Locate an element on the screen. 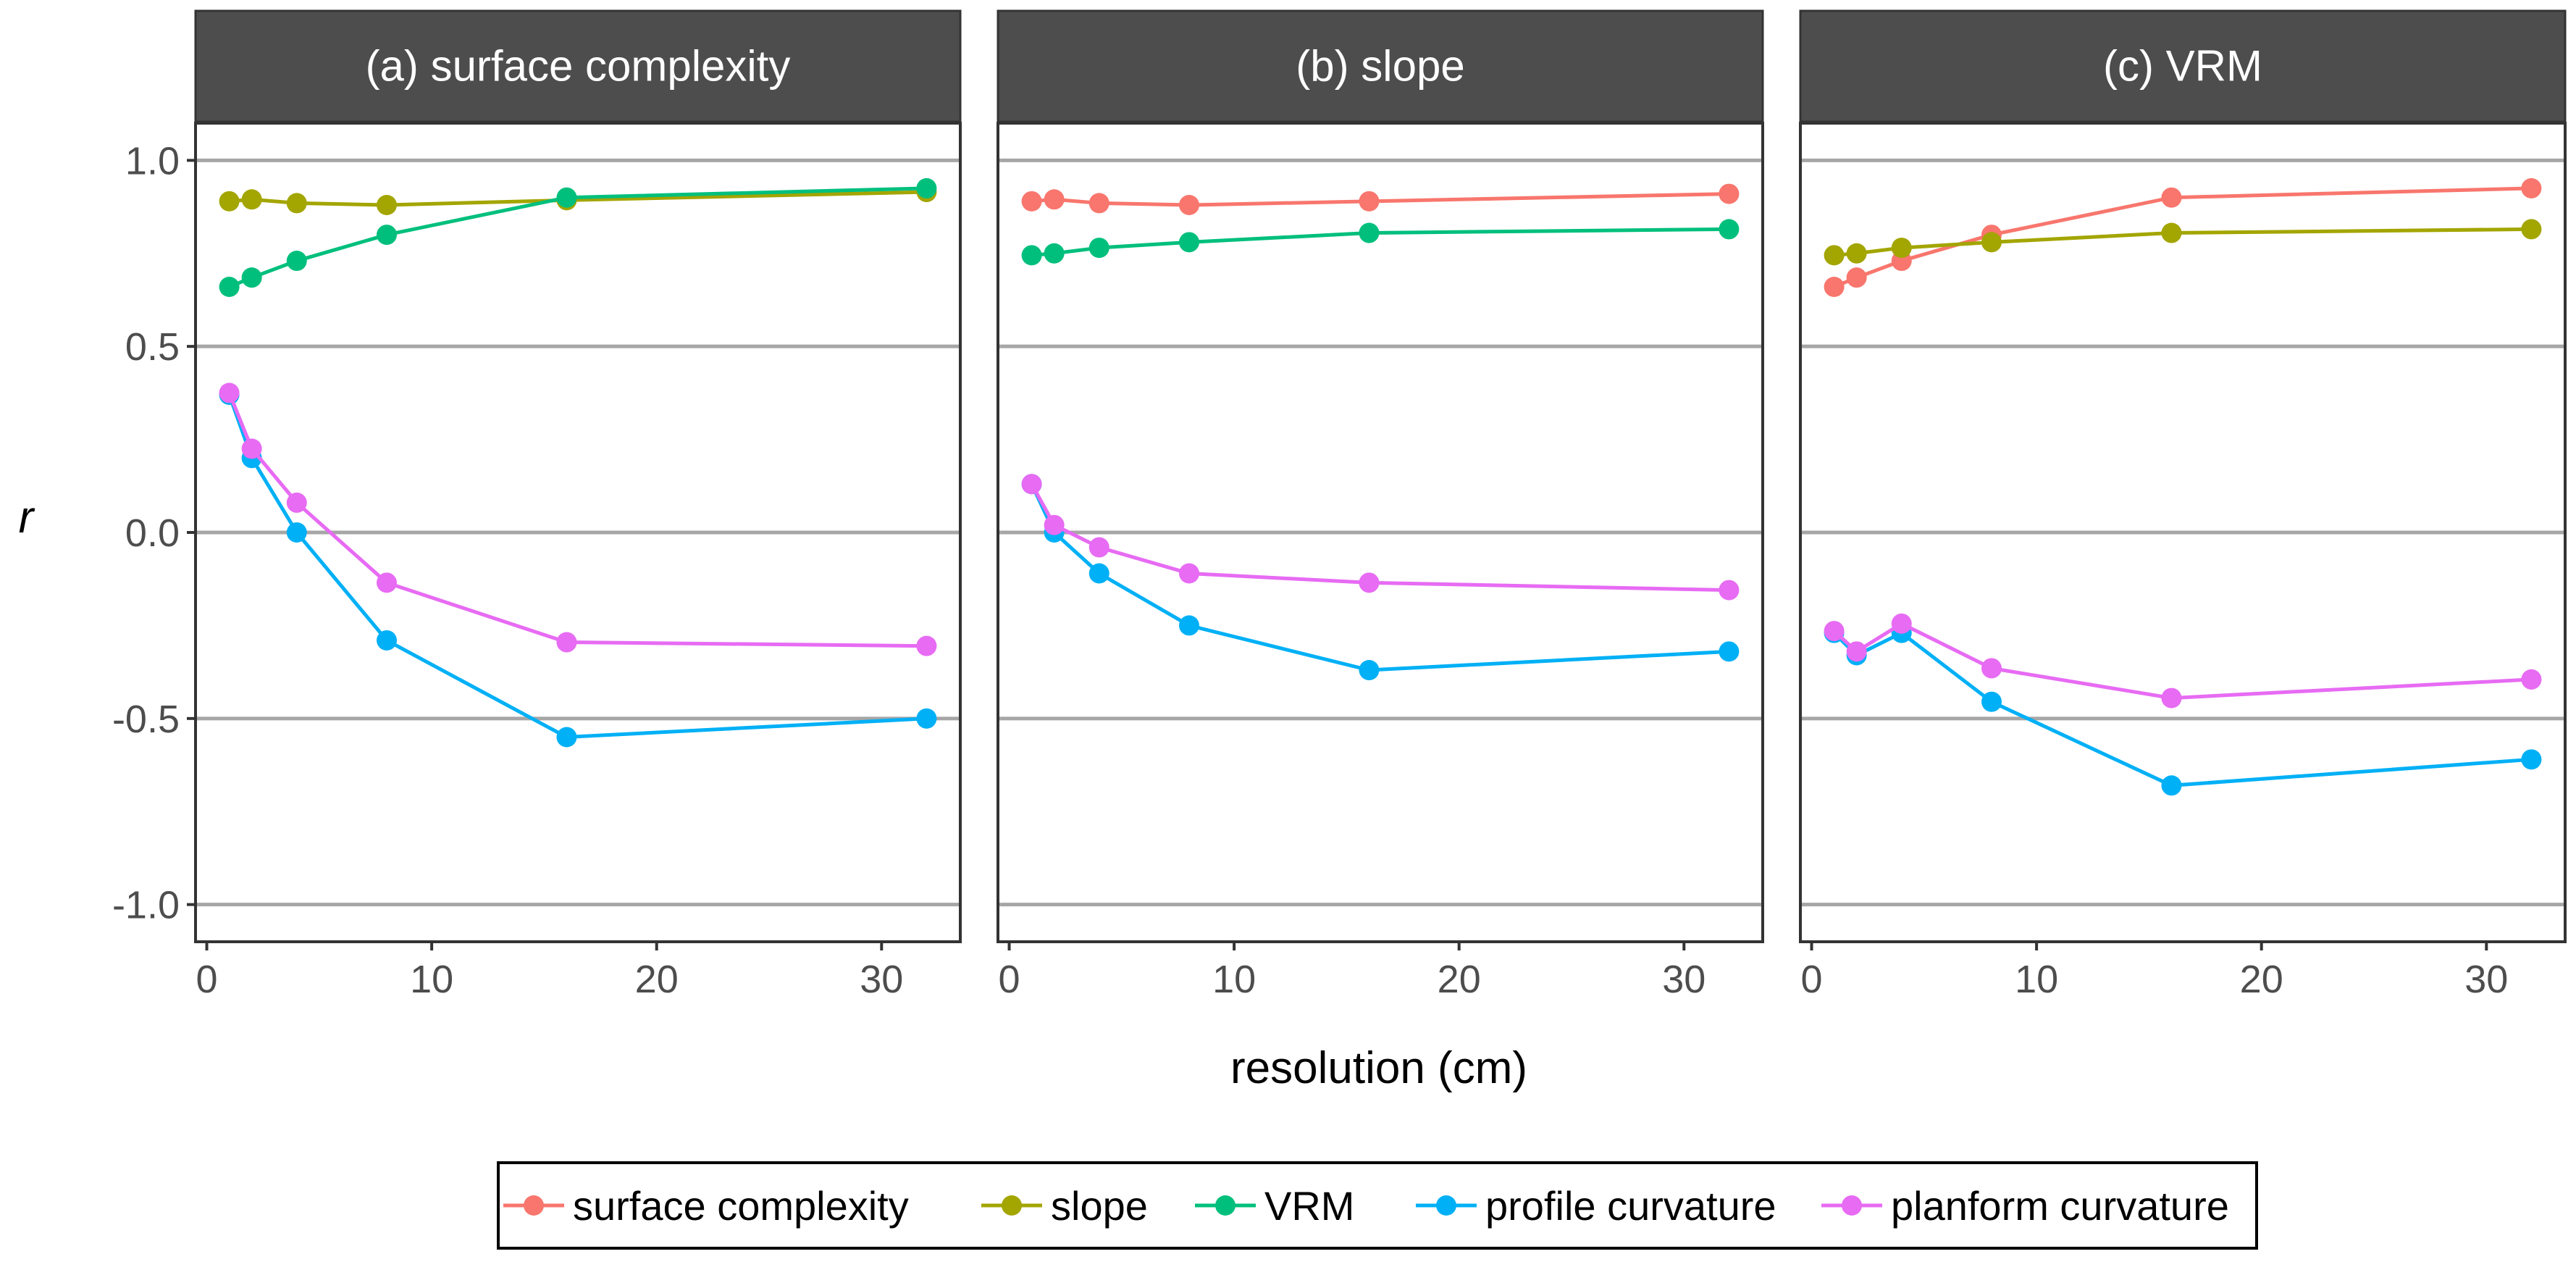 The height and width of the screenshot is (1275, 2576). y-tick-label: -1.0 is located at coordinates (146, 906).